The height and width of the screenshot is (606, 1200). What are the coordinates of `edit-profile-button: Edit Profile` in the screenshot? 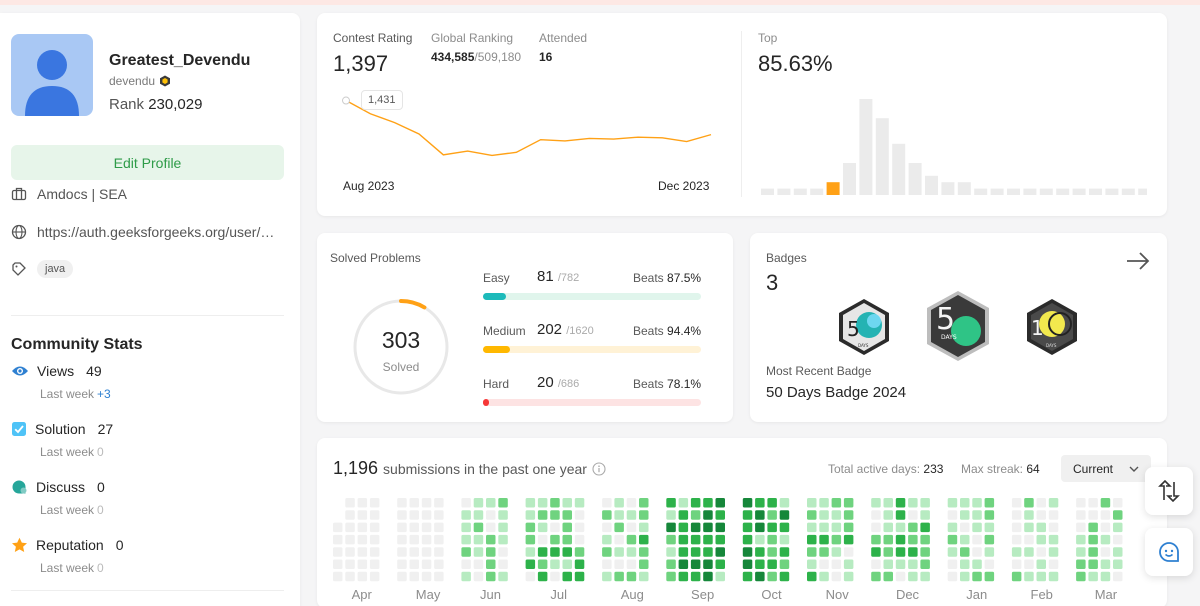 It's located at (147, 162).